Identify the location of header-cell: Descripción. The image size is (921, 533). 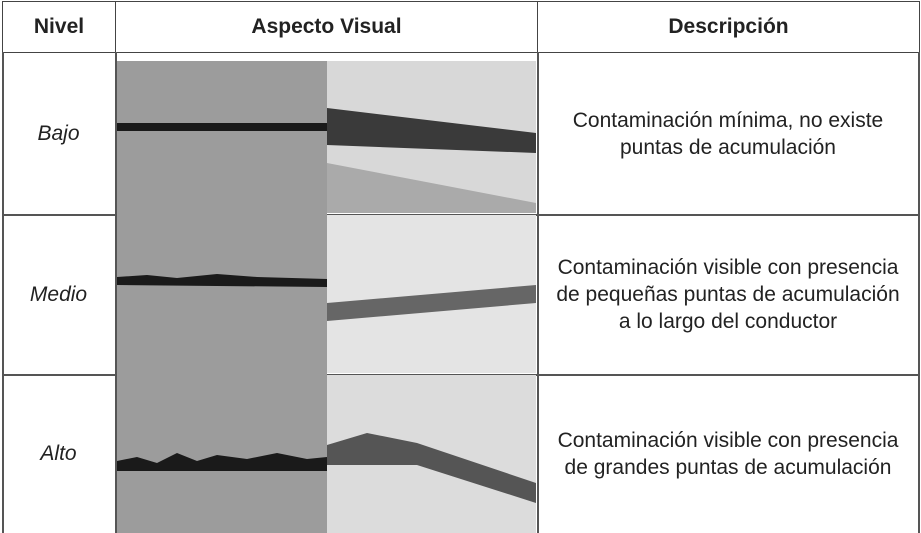
(728, 27).